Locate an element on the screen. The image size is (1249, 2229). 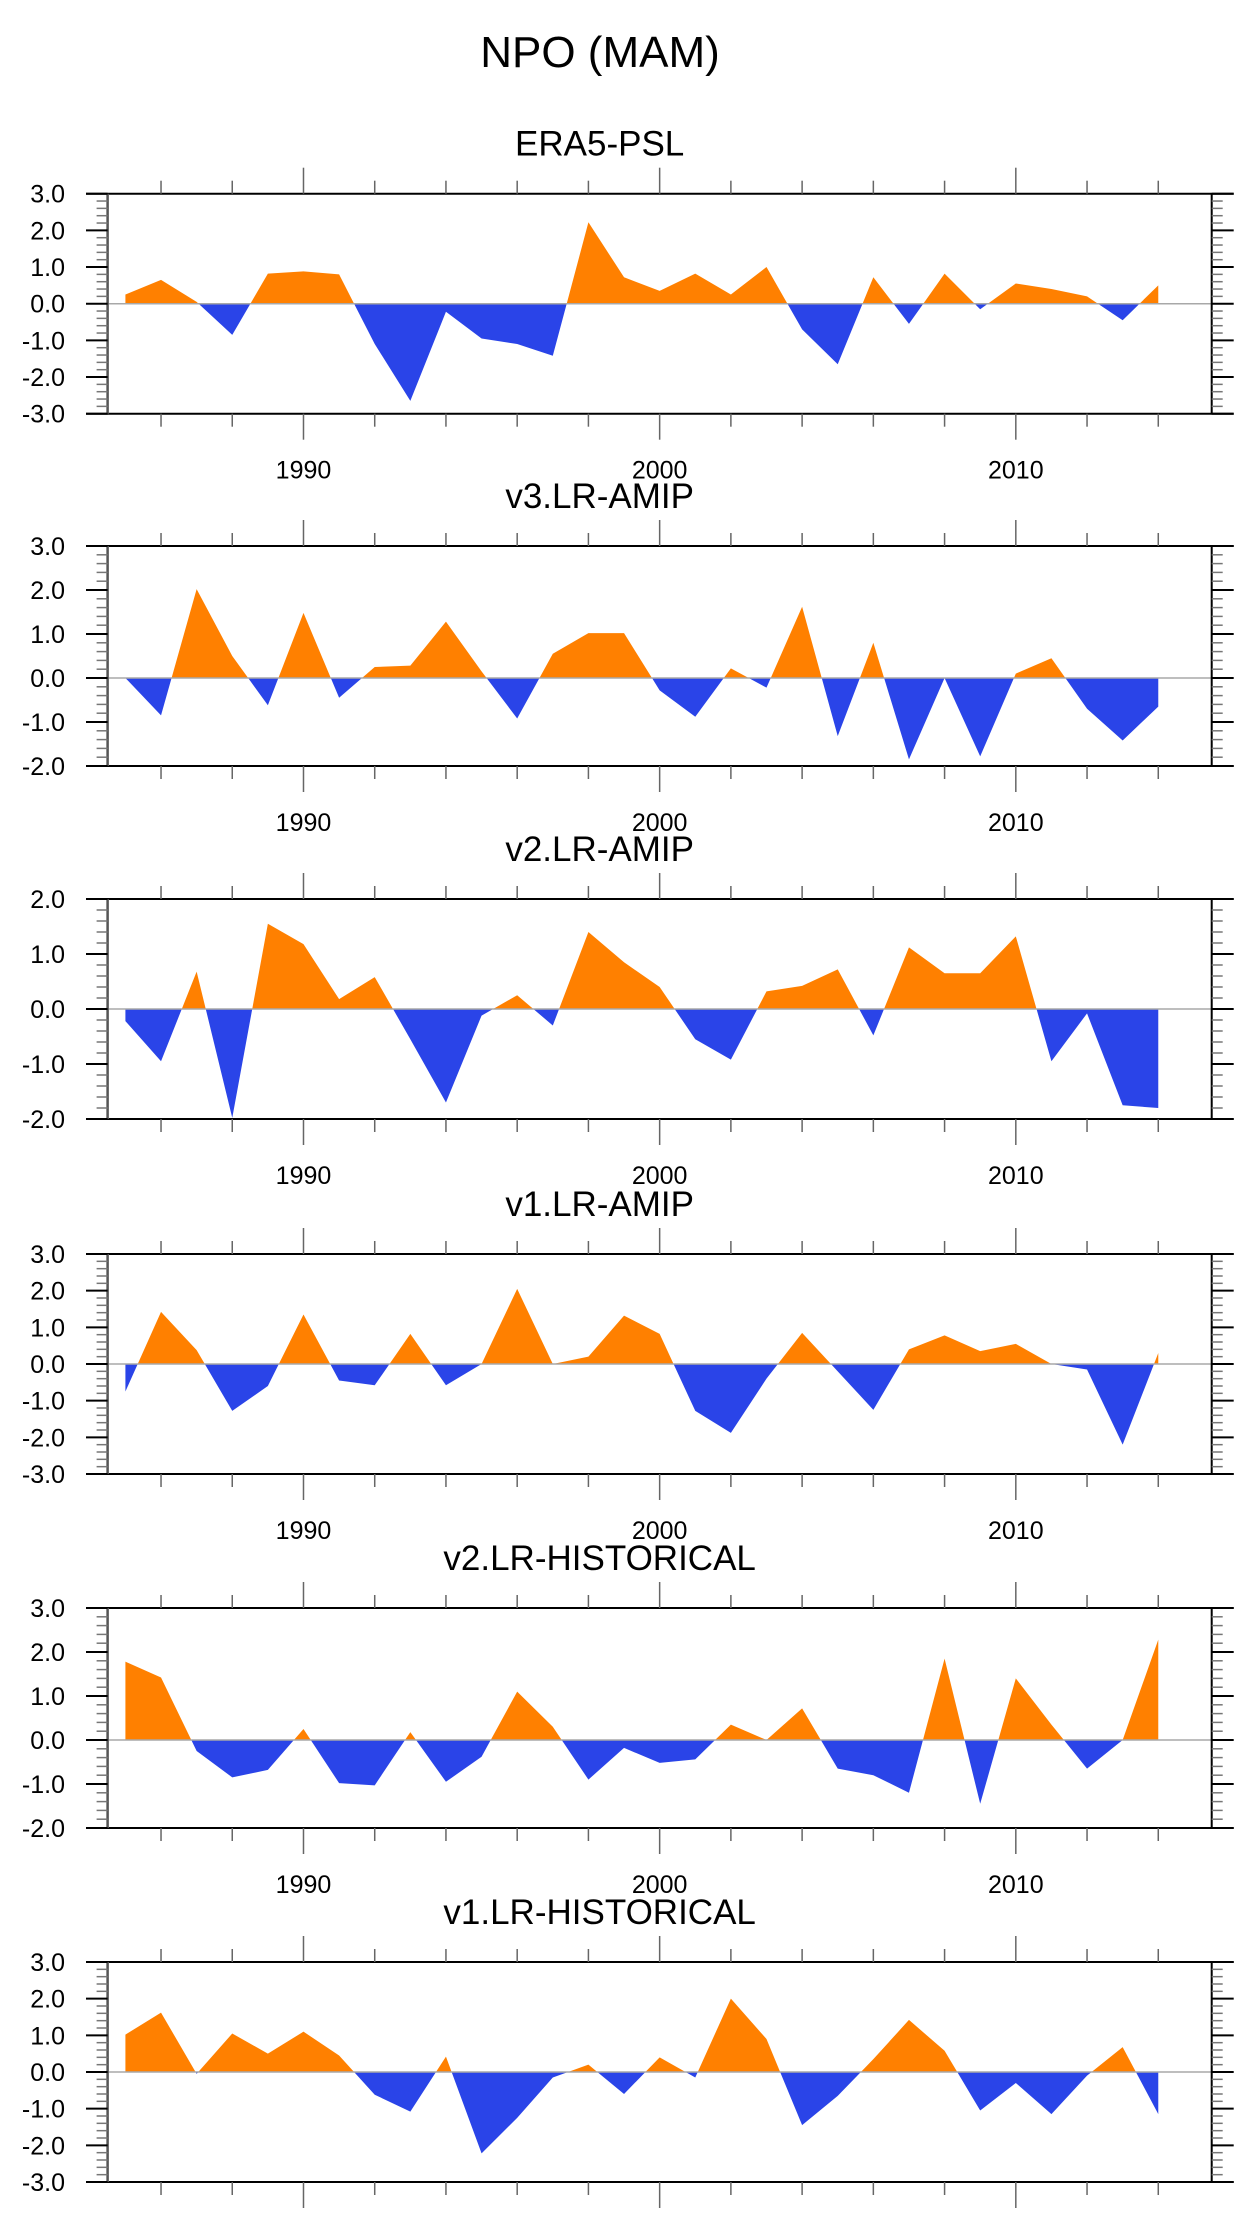
panel-title: v1.LR-HISTORICAL is located at coordinates (599, 1912).